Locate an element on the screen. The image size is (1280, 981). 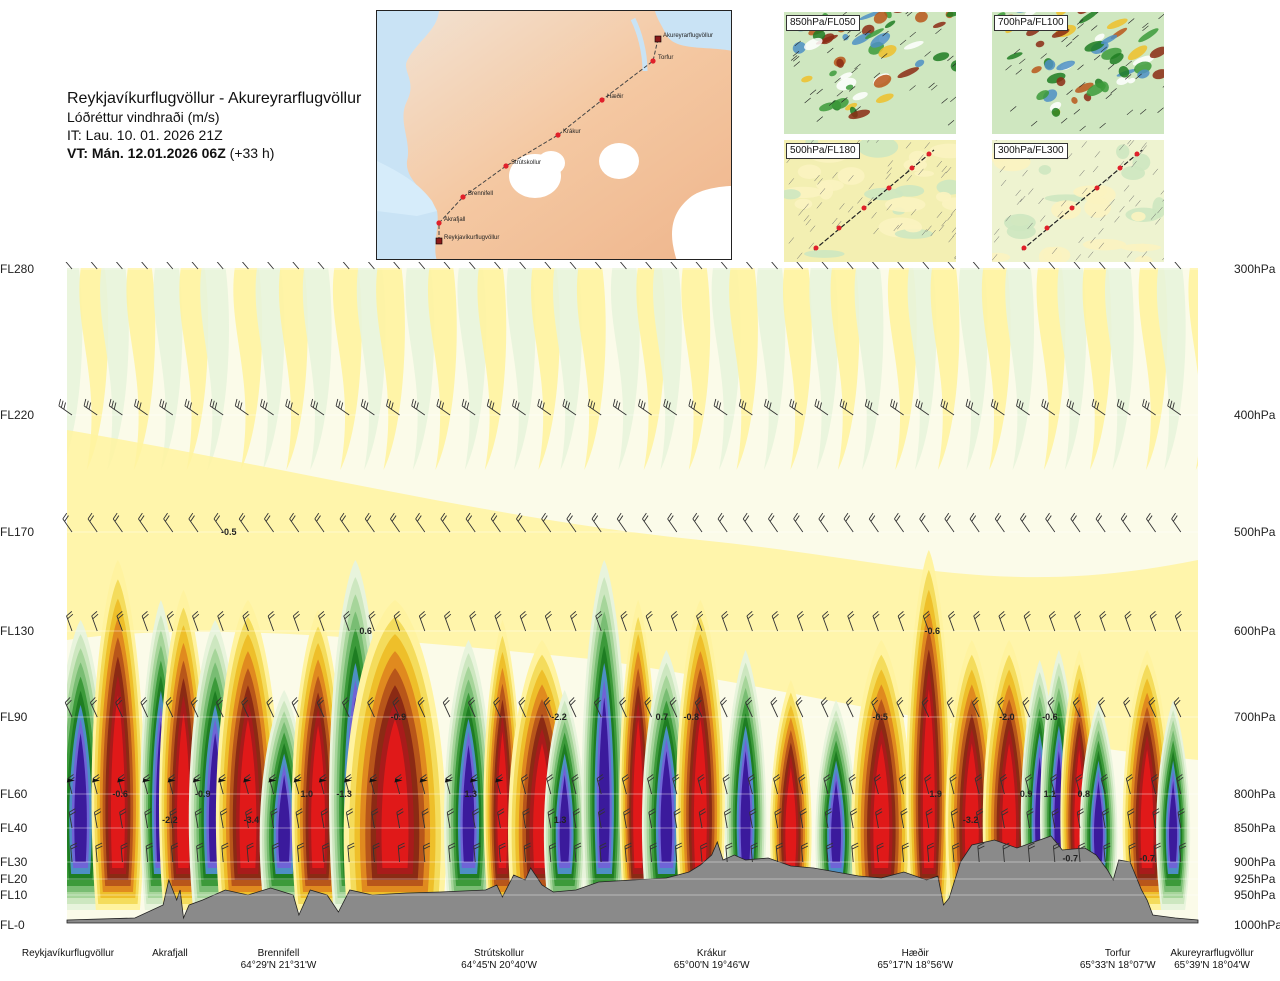
value-label: -0.8 is located at coordinates (692, 717).